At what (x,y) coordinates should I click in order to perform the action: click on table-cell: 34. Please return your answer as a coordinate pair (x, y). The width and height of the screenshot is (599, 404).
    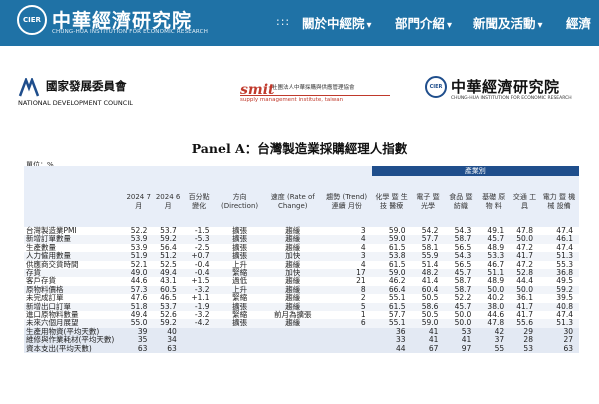
    Looking at the image, I should click on (172, 340).